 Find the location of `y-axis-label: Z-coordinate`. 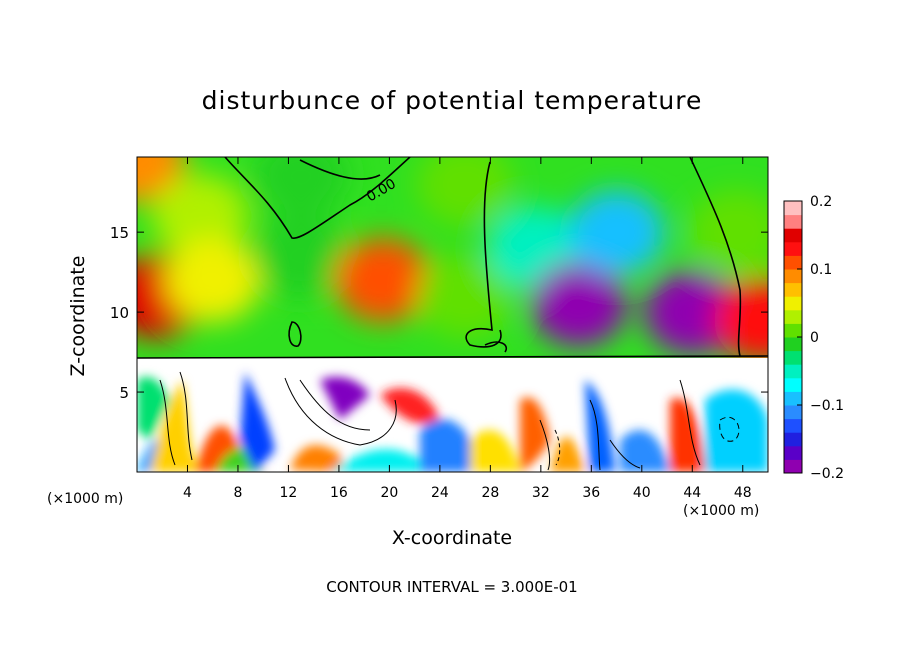

y-axis-label: Z-coordinate is located at coordinates (78, 316).